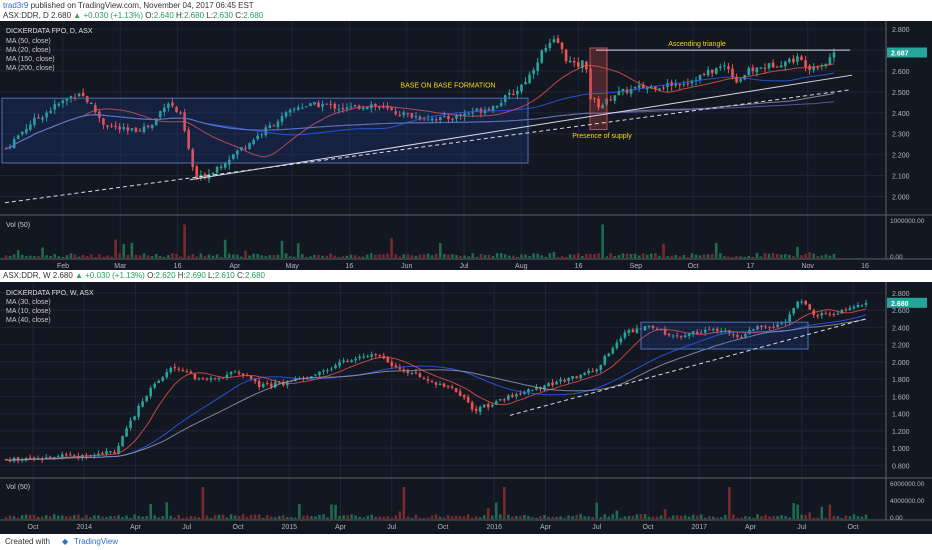  What do you see at coordinates (240, 275) in the screenshot?
I see `close-label: C:` at bounding box center [240, 275].